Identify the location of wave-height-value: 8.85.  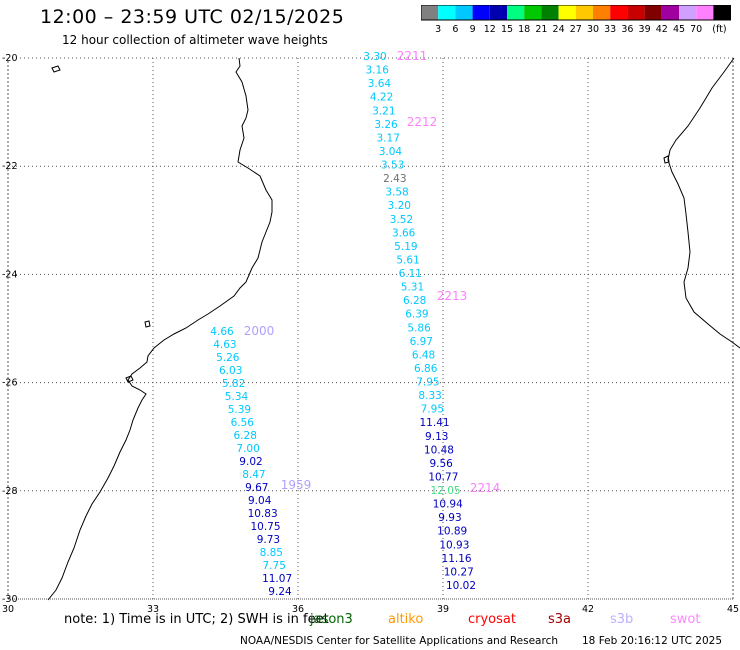
(271, 553).